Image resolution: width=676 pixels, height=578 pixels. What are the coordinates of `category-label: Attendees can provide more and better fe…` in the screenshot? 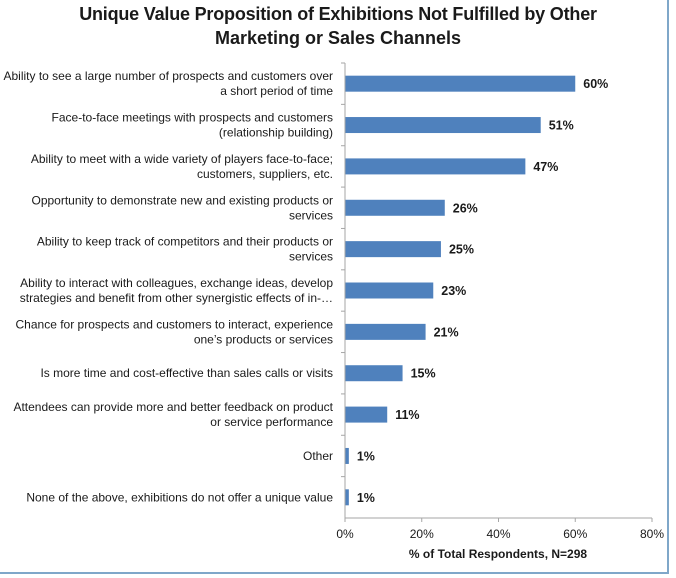 It's located at (173, 414).